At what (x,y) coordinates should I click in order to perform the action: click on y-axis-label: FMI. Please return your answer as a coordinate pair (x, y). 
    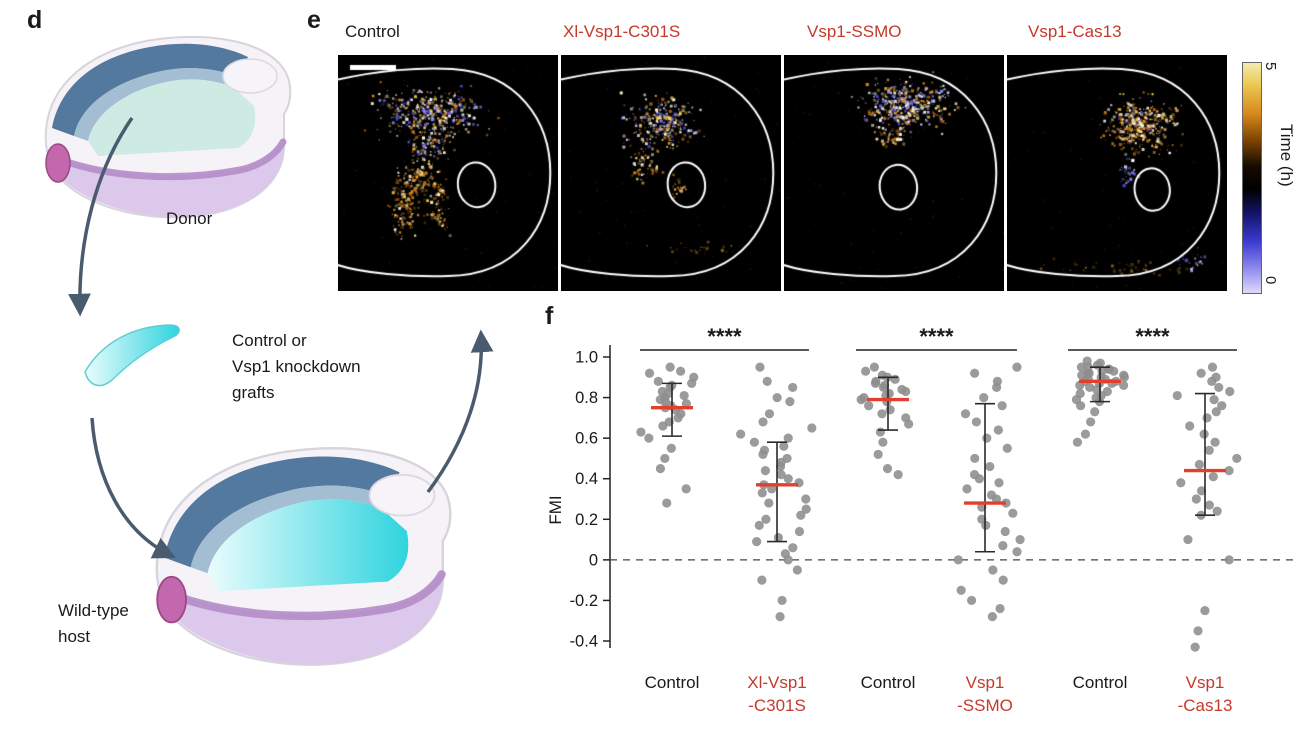
    Looking at the image, I should click on (555, 509).